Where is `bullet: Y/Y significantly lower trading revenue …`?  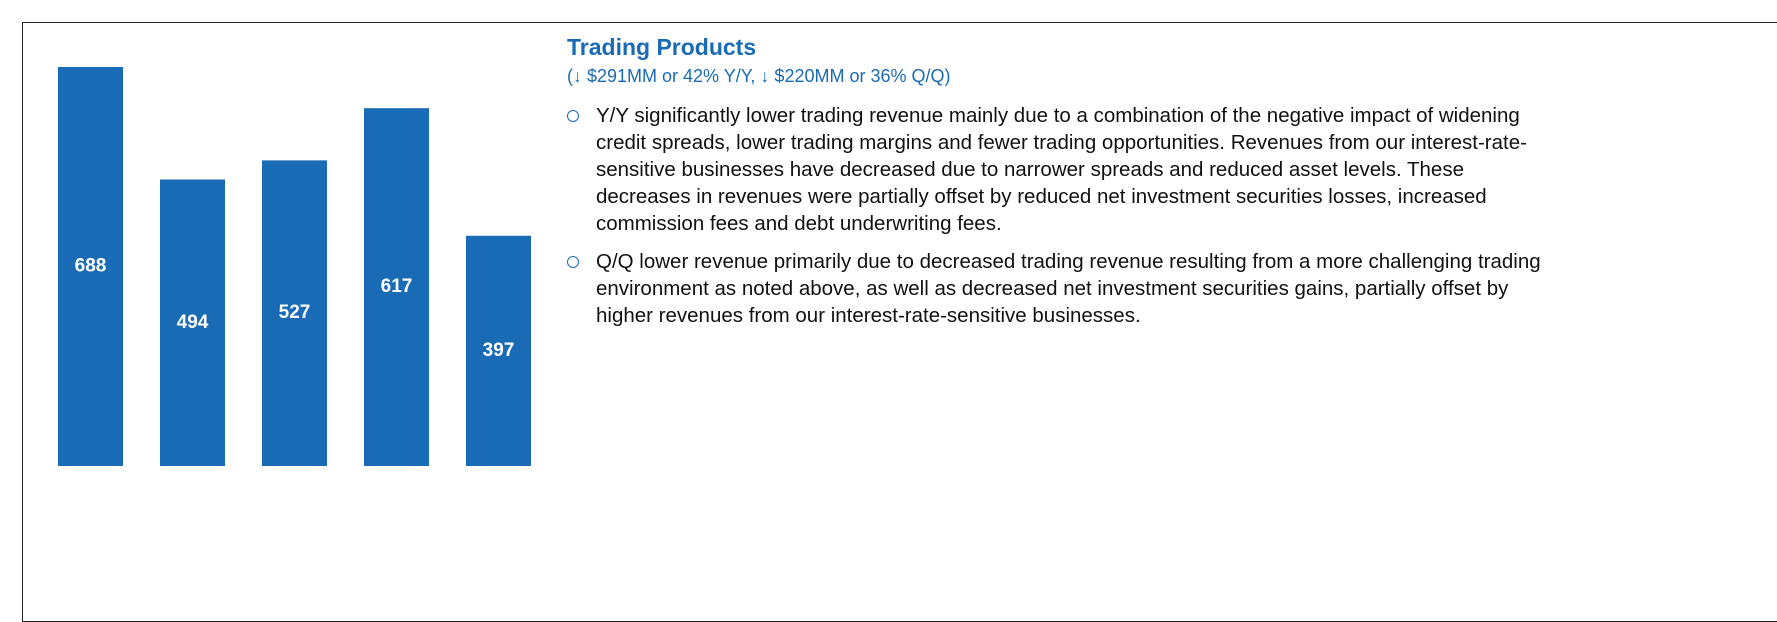 bullet: Y/Y significantly lower trading revenue … is located at coordinates (1061, 169).